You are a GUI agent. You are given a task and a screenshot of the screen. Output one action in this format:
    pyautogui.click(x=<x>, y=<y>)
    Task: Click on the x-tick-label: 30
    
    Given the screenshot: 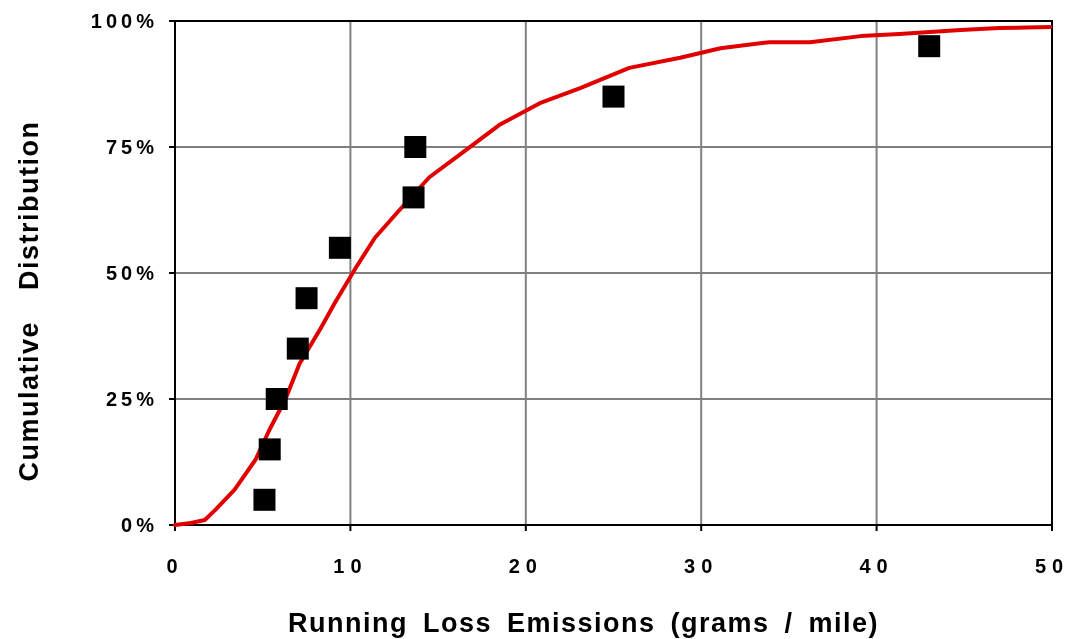 What is the action you would take?
    pyautogui.click(x=701, y=566)
    